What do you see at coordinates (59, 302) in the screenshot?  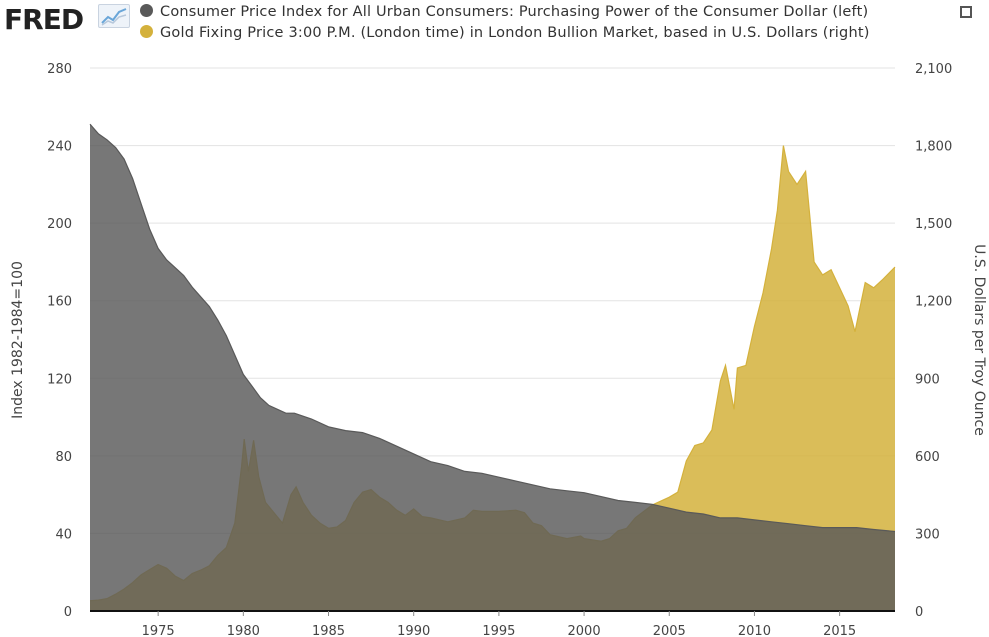 I see `left-tick-label: 160` at bounding box center [59, 302].